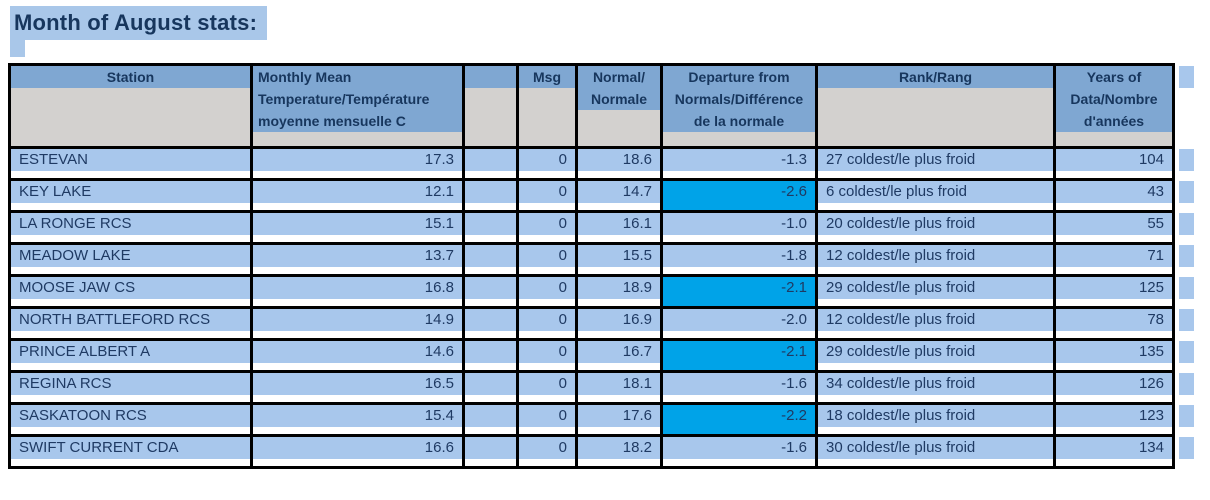 Image resolution: width=1210 pixels, height=500 pixels. I want to click on header-blank, so click(490, 106).